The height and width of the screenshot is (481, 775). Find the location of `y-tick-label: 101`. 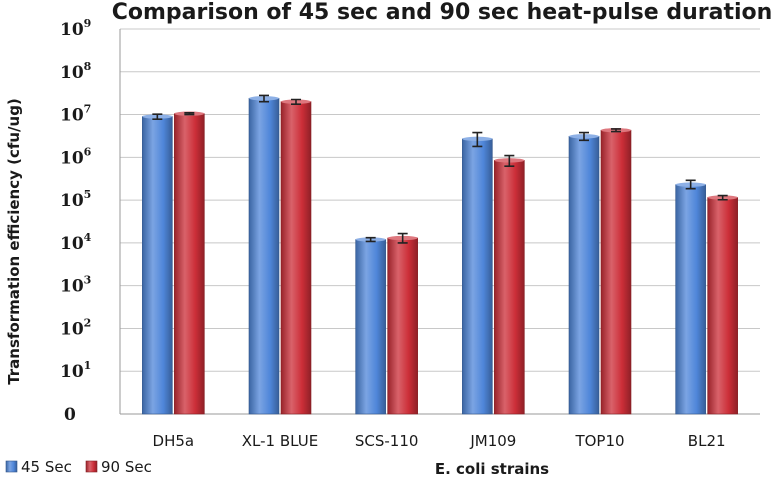

y-tick-label: 101 is located at coordinates (75, 370).